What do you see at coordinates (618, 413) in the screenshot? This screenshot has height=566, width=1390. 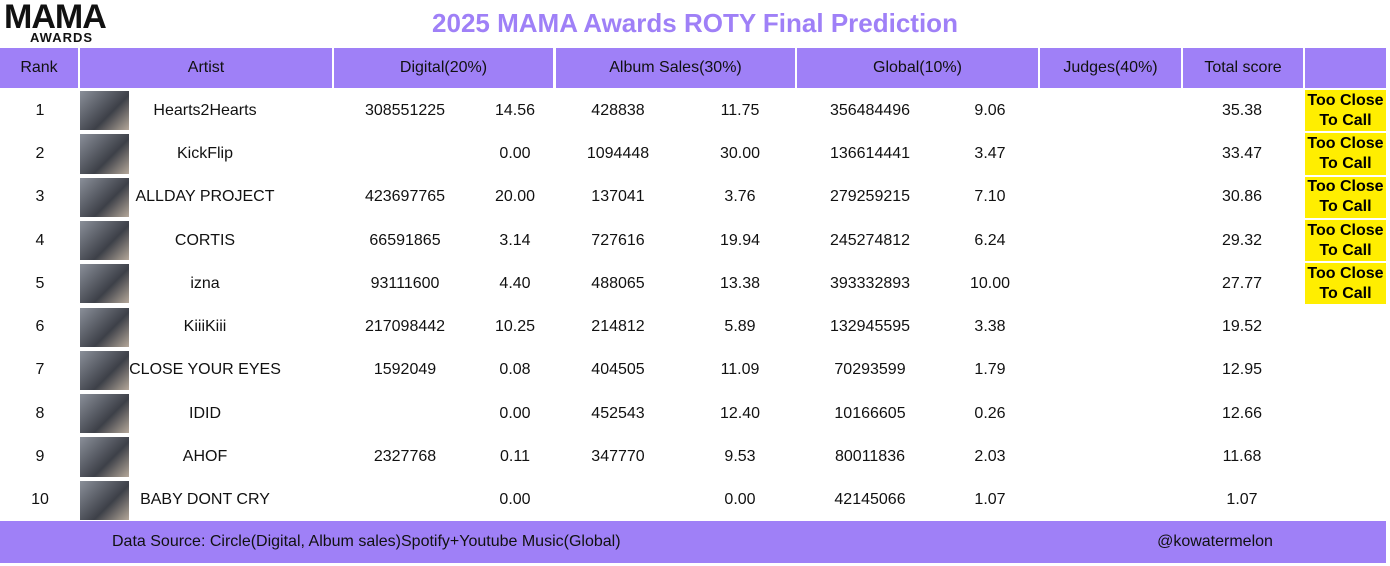 I see `album-raw: 452543` at bounding box center [618, 413].